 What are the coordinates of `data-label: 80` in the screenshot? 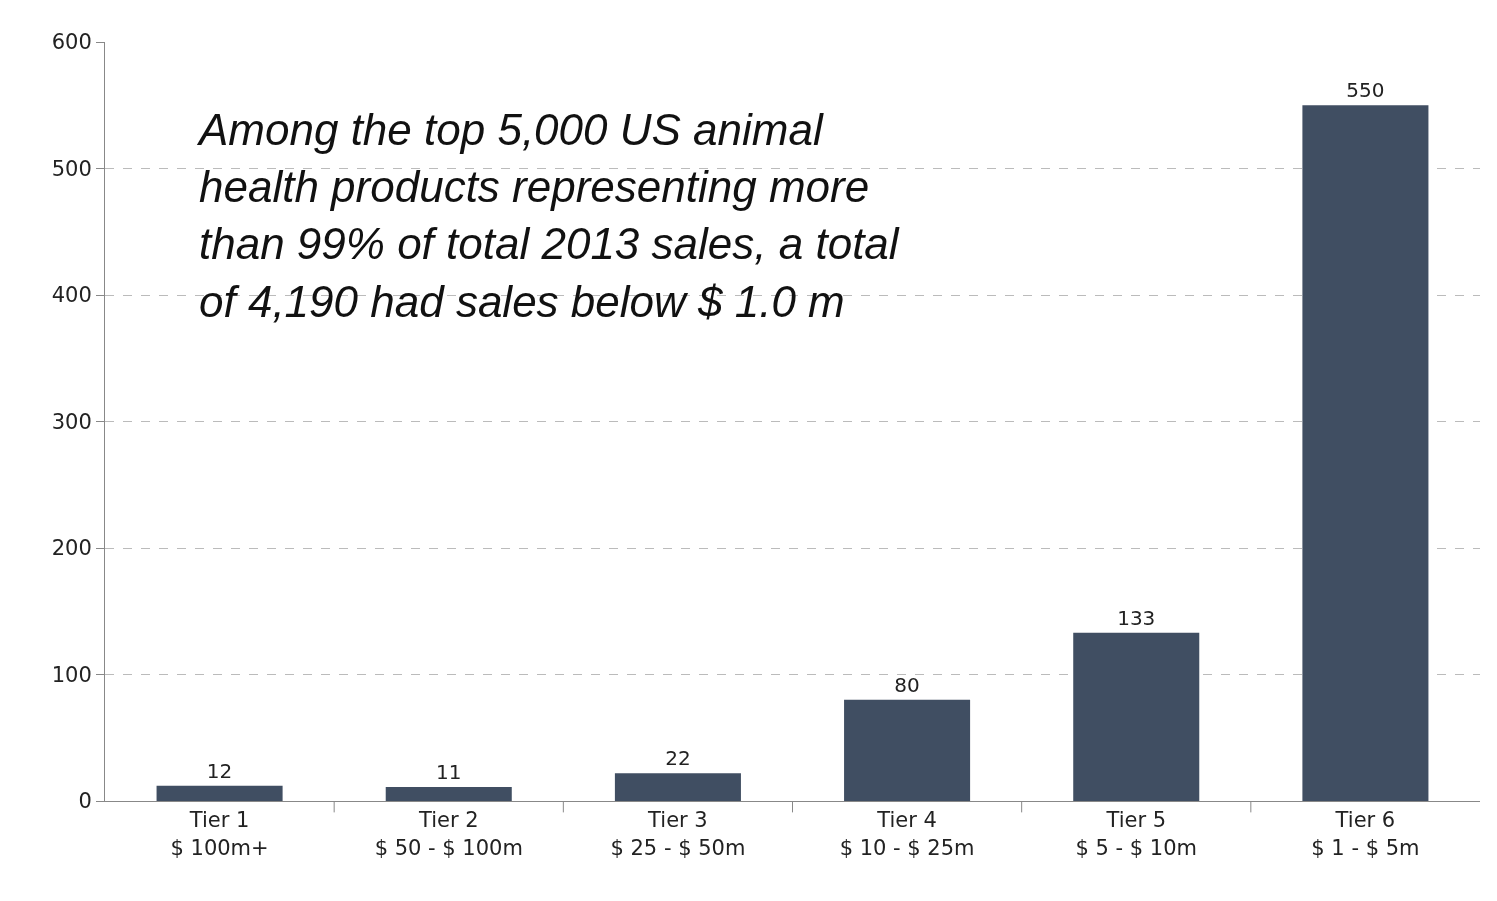 It's located at (907, 684).